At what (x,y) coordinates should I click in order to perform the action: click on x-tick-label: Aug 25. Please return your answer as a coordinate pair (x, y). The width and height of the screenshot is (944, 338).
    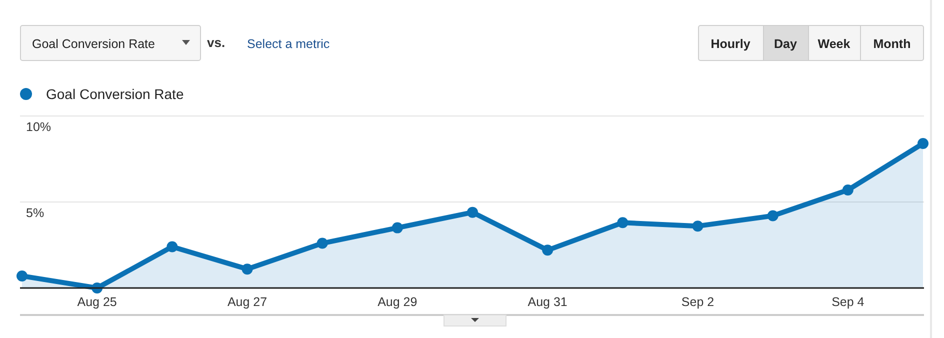
    Looking at the image, I should click on (97, 302).